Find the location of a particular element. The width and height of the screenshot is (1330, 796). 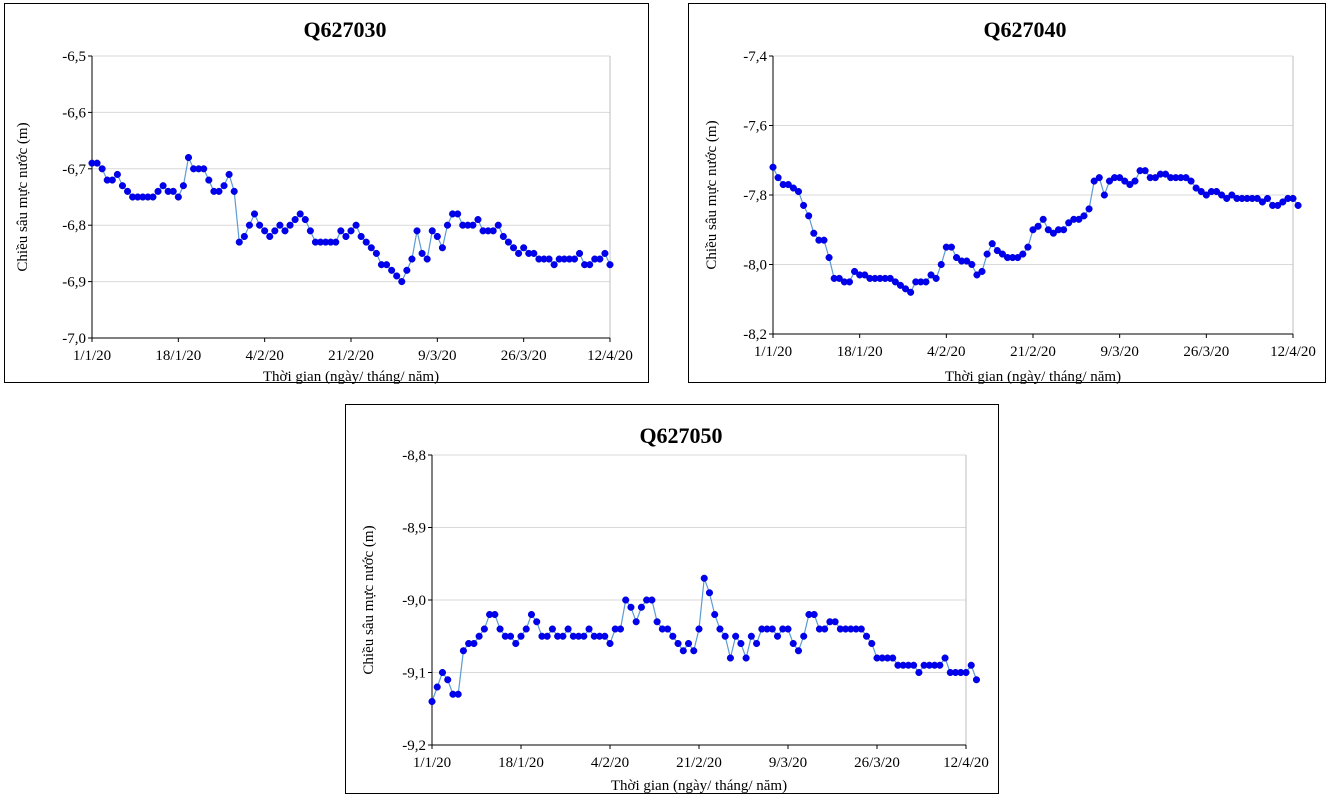

y-tick-label: -8,2 is located at coordinates (755, 335).